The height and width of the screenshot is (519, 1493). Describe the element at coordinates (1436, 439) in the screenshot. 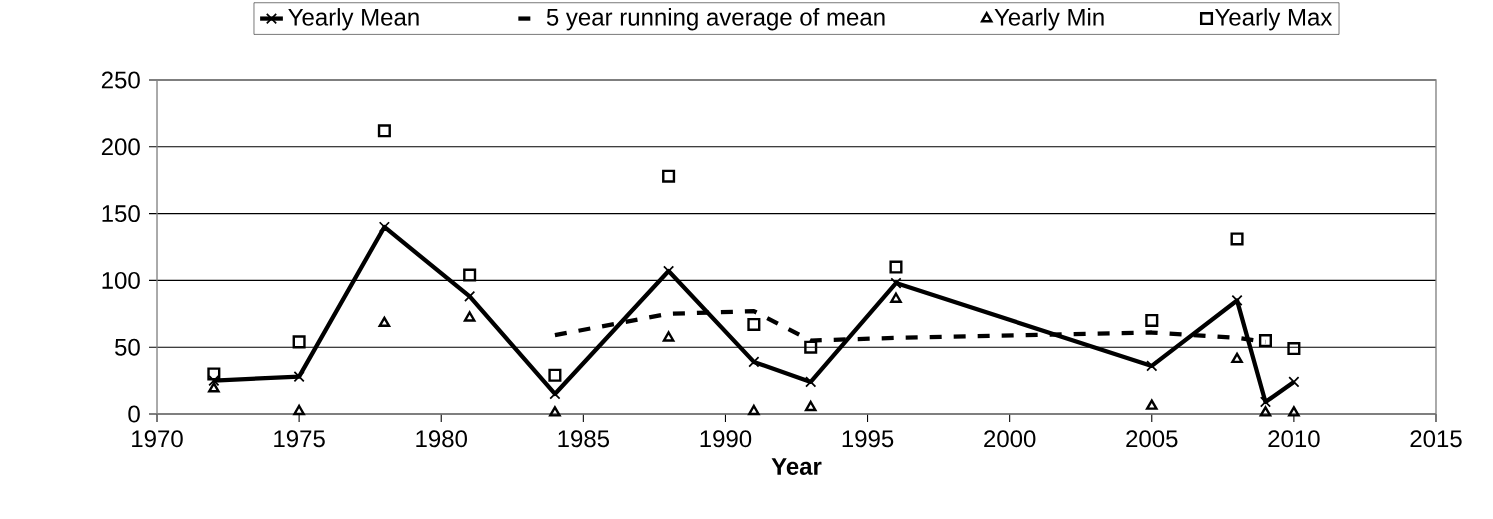

I see `x-tick-label: 2015` at that location.